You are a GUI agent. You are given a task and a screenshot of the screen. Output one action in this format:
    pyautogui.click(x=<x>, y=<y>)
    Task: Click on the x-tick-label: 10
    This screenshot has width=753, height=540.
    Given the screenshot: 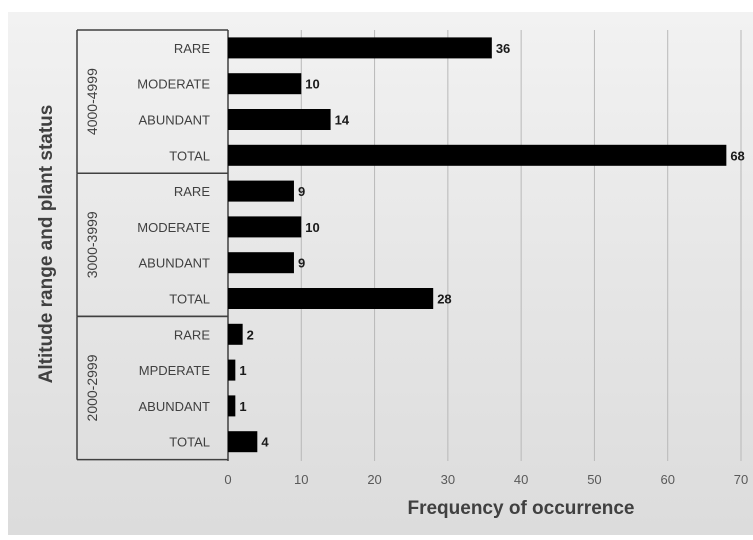 What is the action you would take?
    pyautogui.click(x=301, y=479)
    